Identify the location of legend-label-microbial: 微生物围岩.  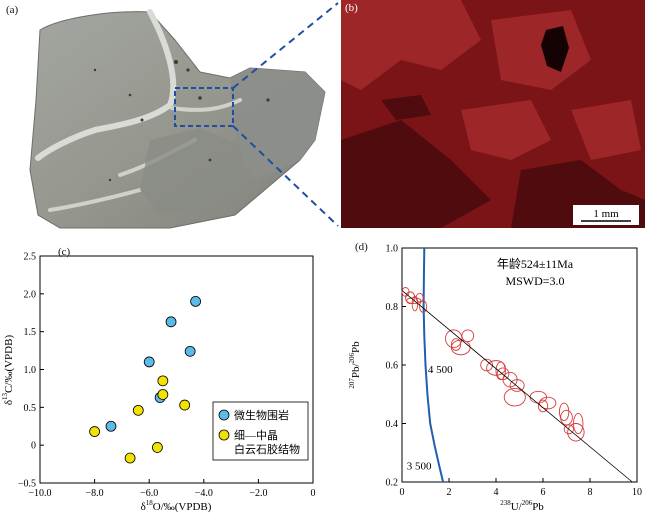
(261, 415).